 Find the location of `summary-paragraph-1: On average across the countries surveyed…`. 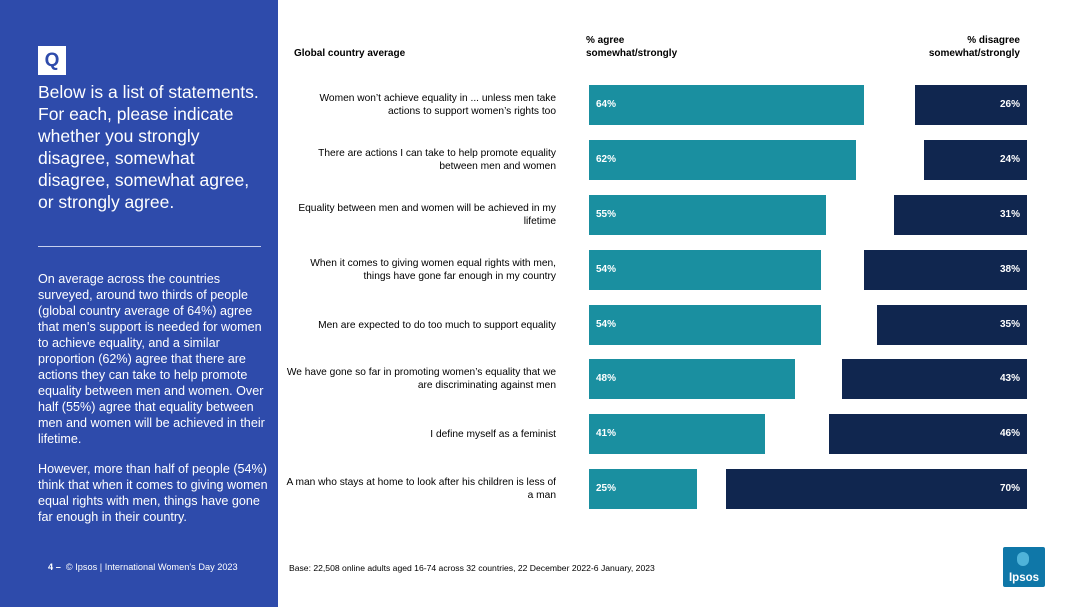

summary-paragraph-1: On average across the countries surveyed… is located at coordinates (151, 359).